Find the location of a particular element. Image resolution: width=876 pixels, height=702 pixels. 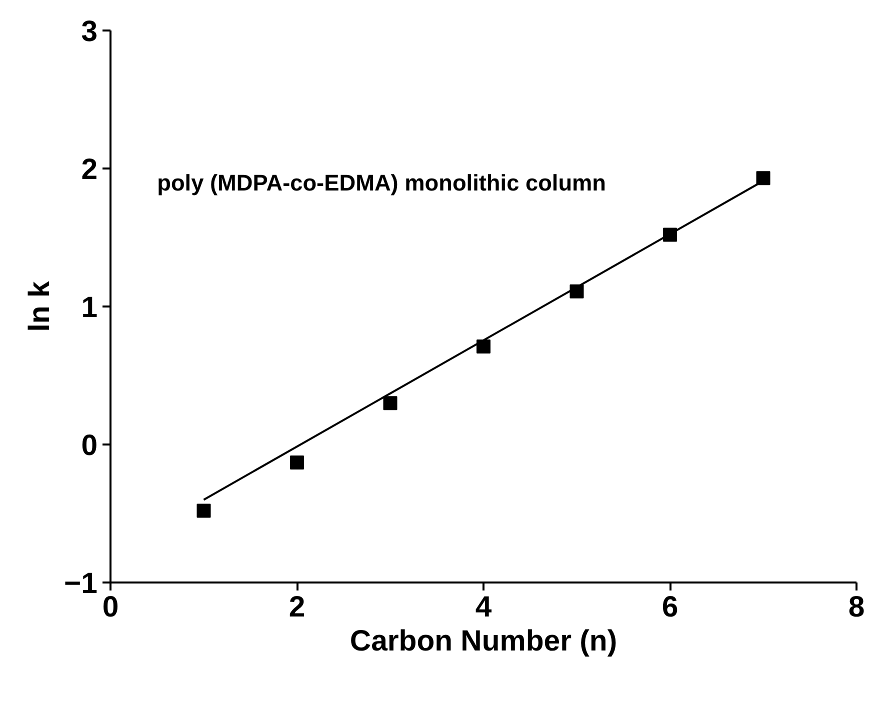

y-tick-label: 1 is located at coordinates (89, 307).